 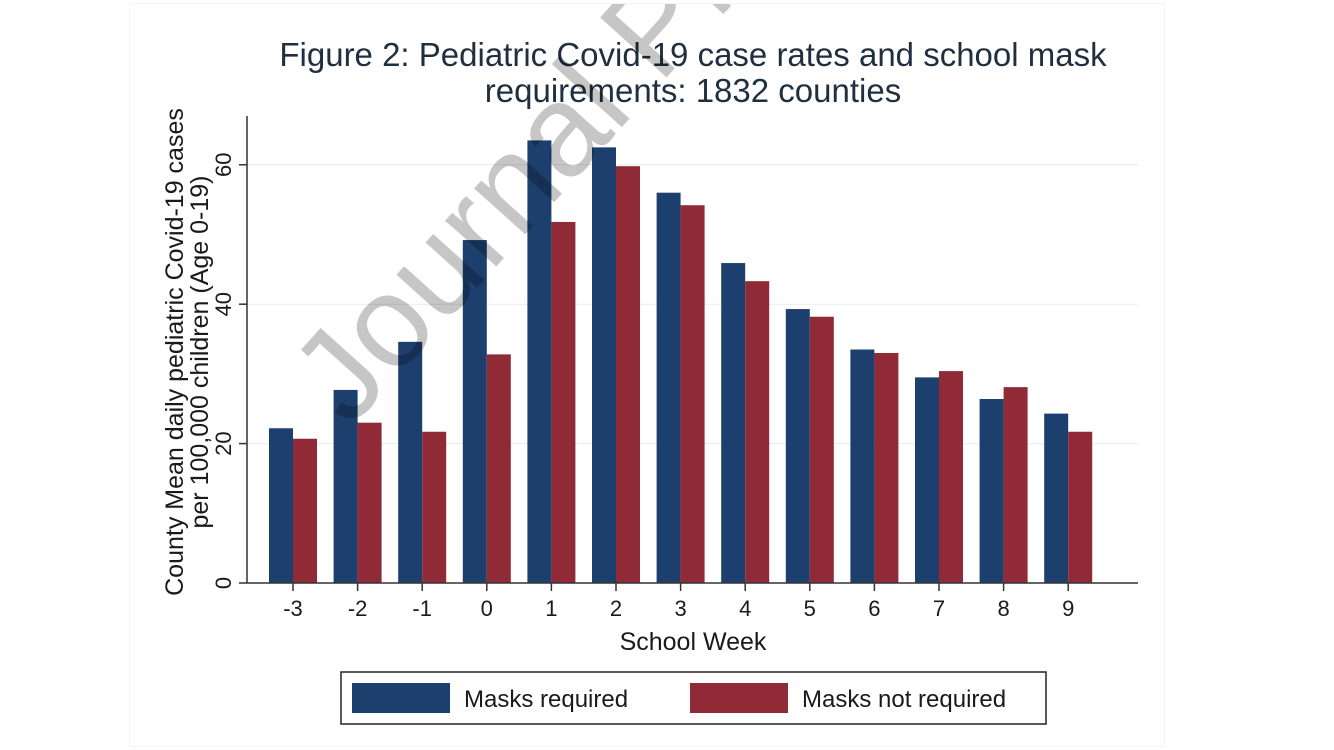 I want to click on y-ticks: 0 20 40 60, so click(x=229, y=371).